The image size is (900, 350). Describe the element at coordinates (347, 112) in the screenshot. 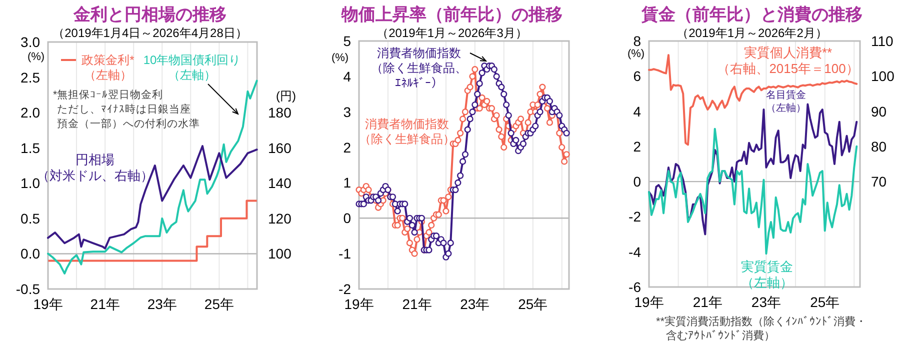

I see `y-tick-label: 3` at that location.